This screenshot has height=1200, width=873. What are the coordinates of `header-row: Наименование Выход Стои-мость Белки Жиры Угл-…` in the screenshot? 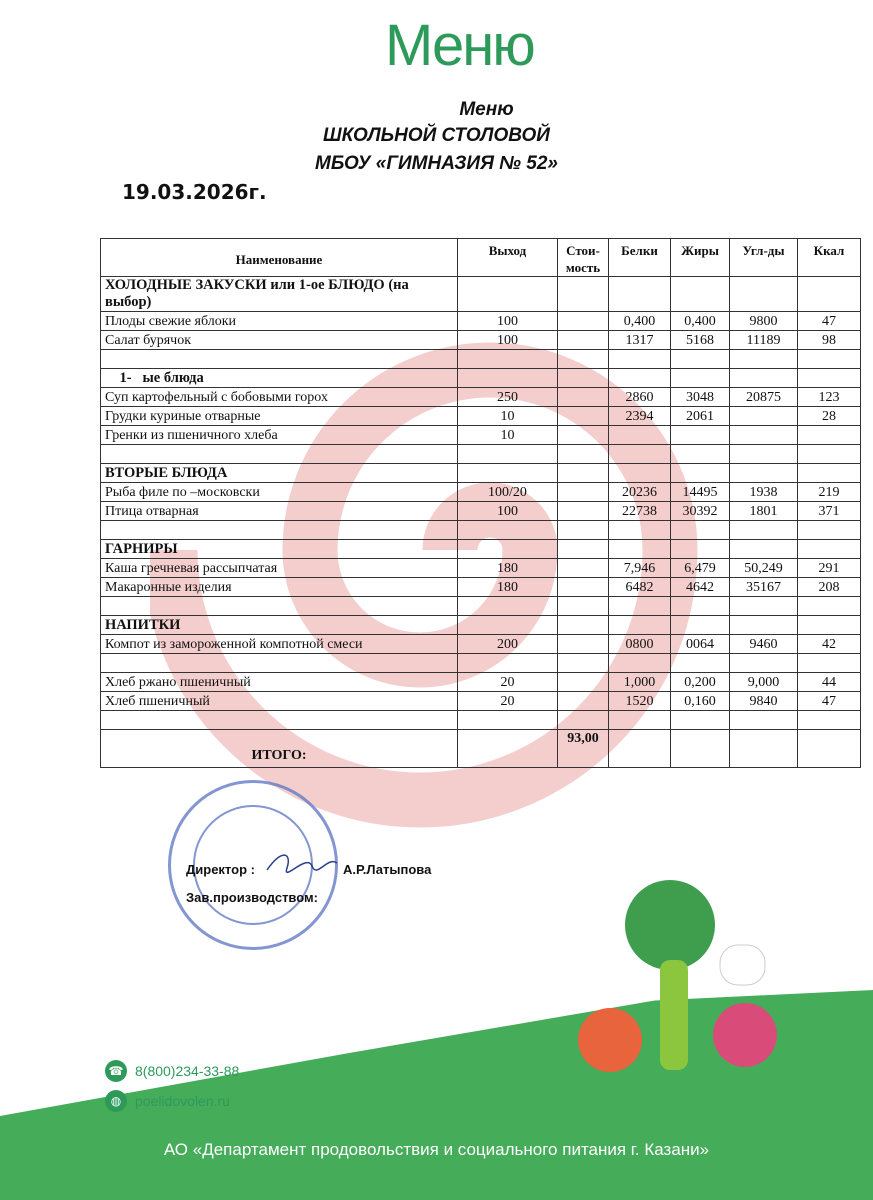 It's located at (480, 257).